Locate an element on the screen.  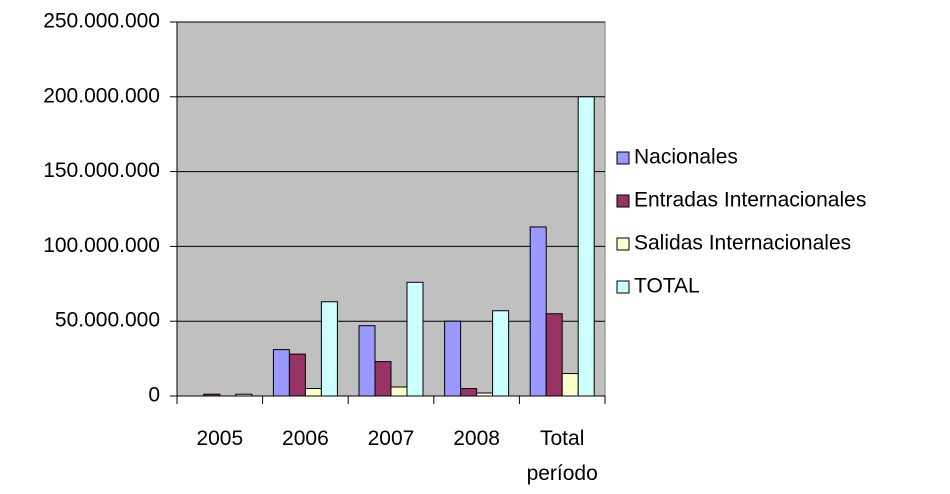
legend-label: Entradas Internacionales is located at coordinates (750, 200).